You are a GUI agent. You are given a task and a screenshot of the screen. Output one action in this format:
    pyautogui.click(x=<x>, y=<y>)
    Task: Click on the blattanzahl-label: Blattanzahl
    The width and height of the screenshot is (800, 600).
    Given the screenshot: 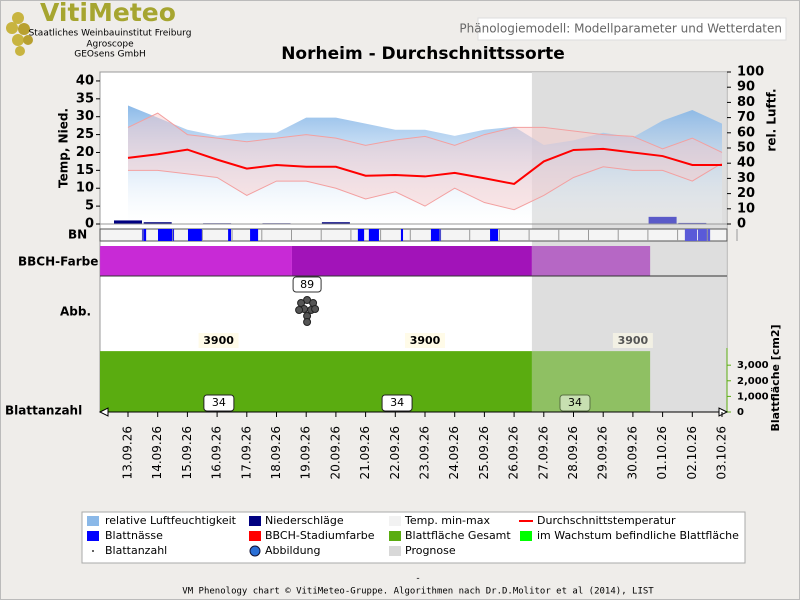 What is the action you would take?
    pyautogui.click(x=43, y=411)
    